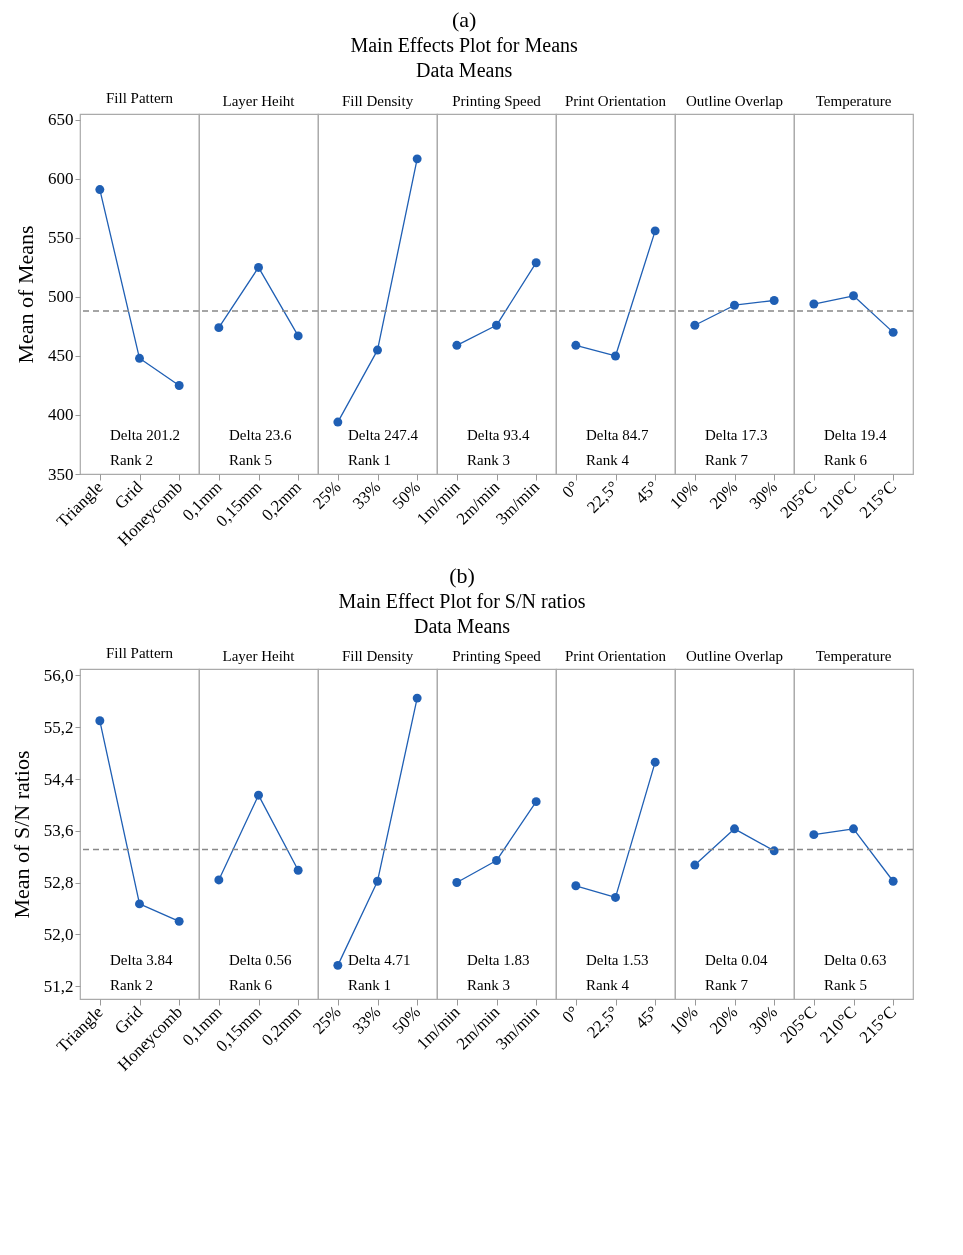  What do you see at coordinates (464, 44) in the screenshot?
I see `chart-subtitle: (a) Main Effects Plot for Means Data Means` at bounding box center [464, 44].